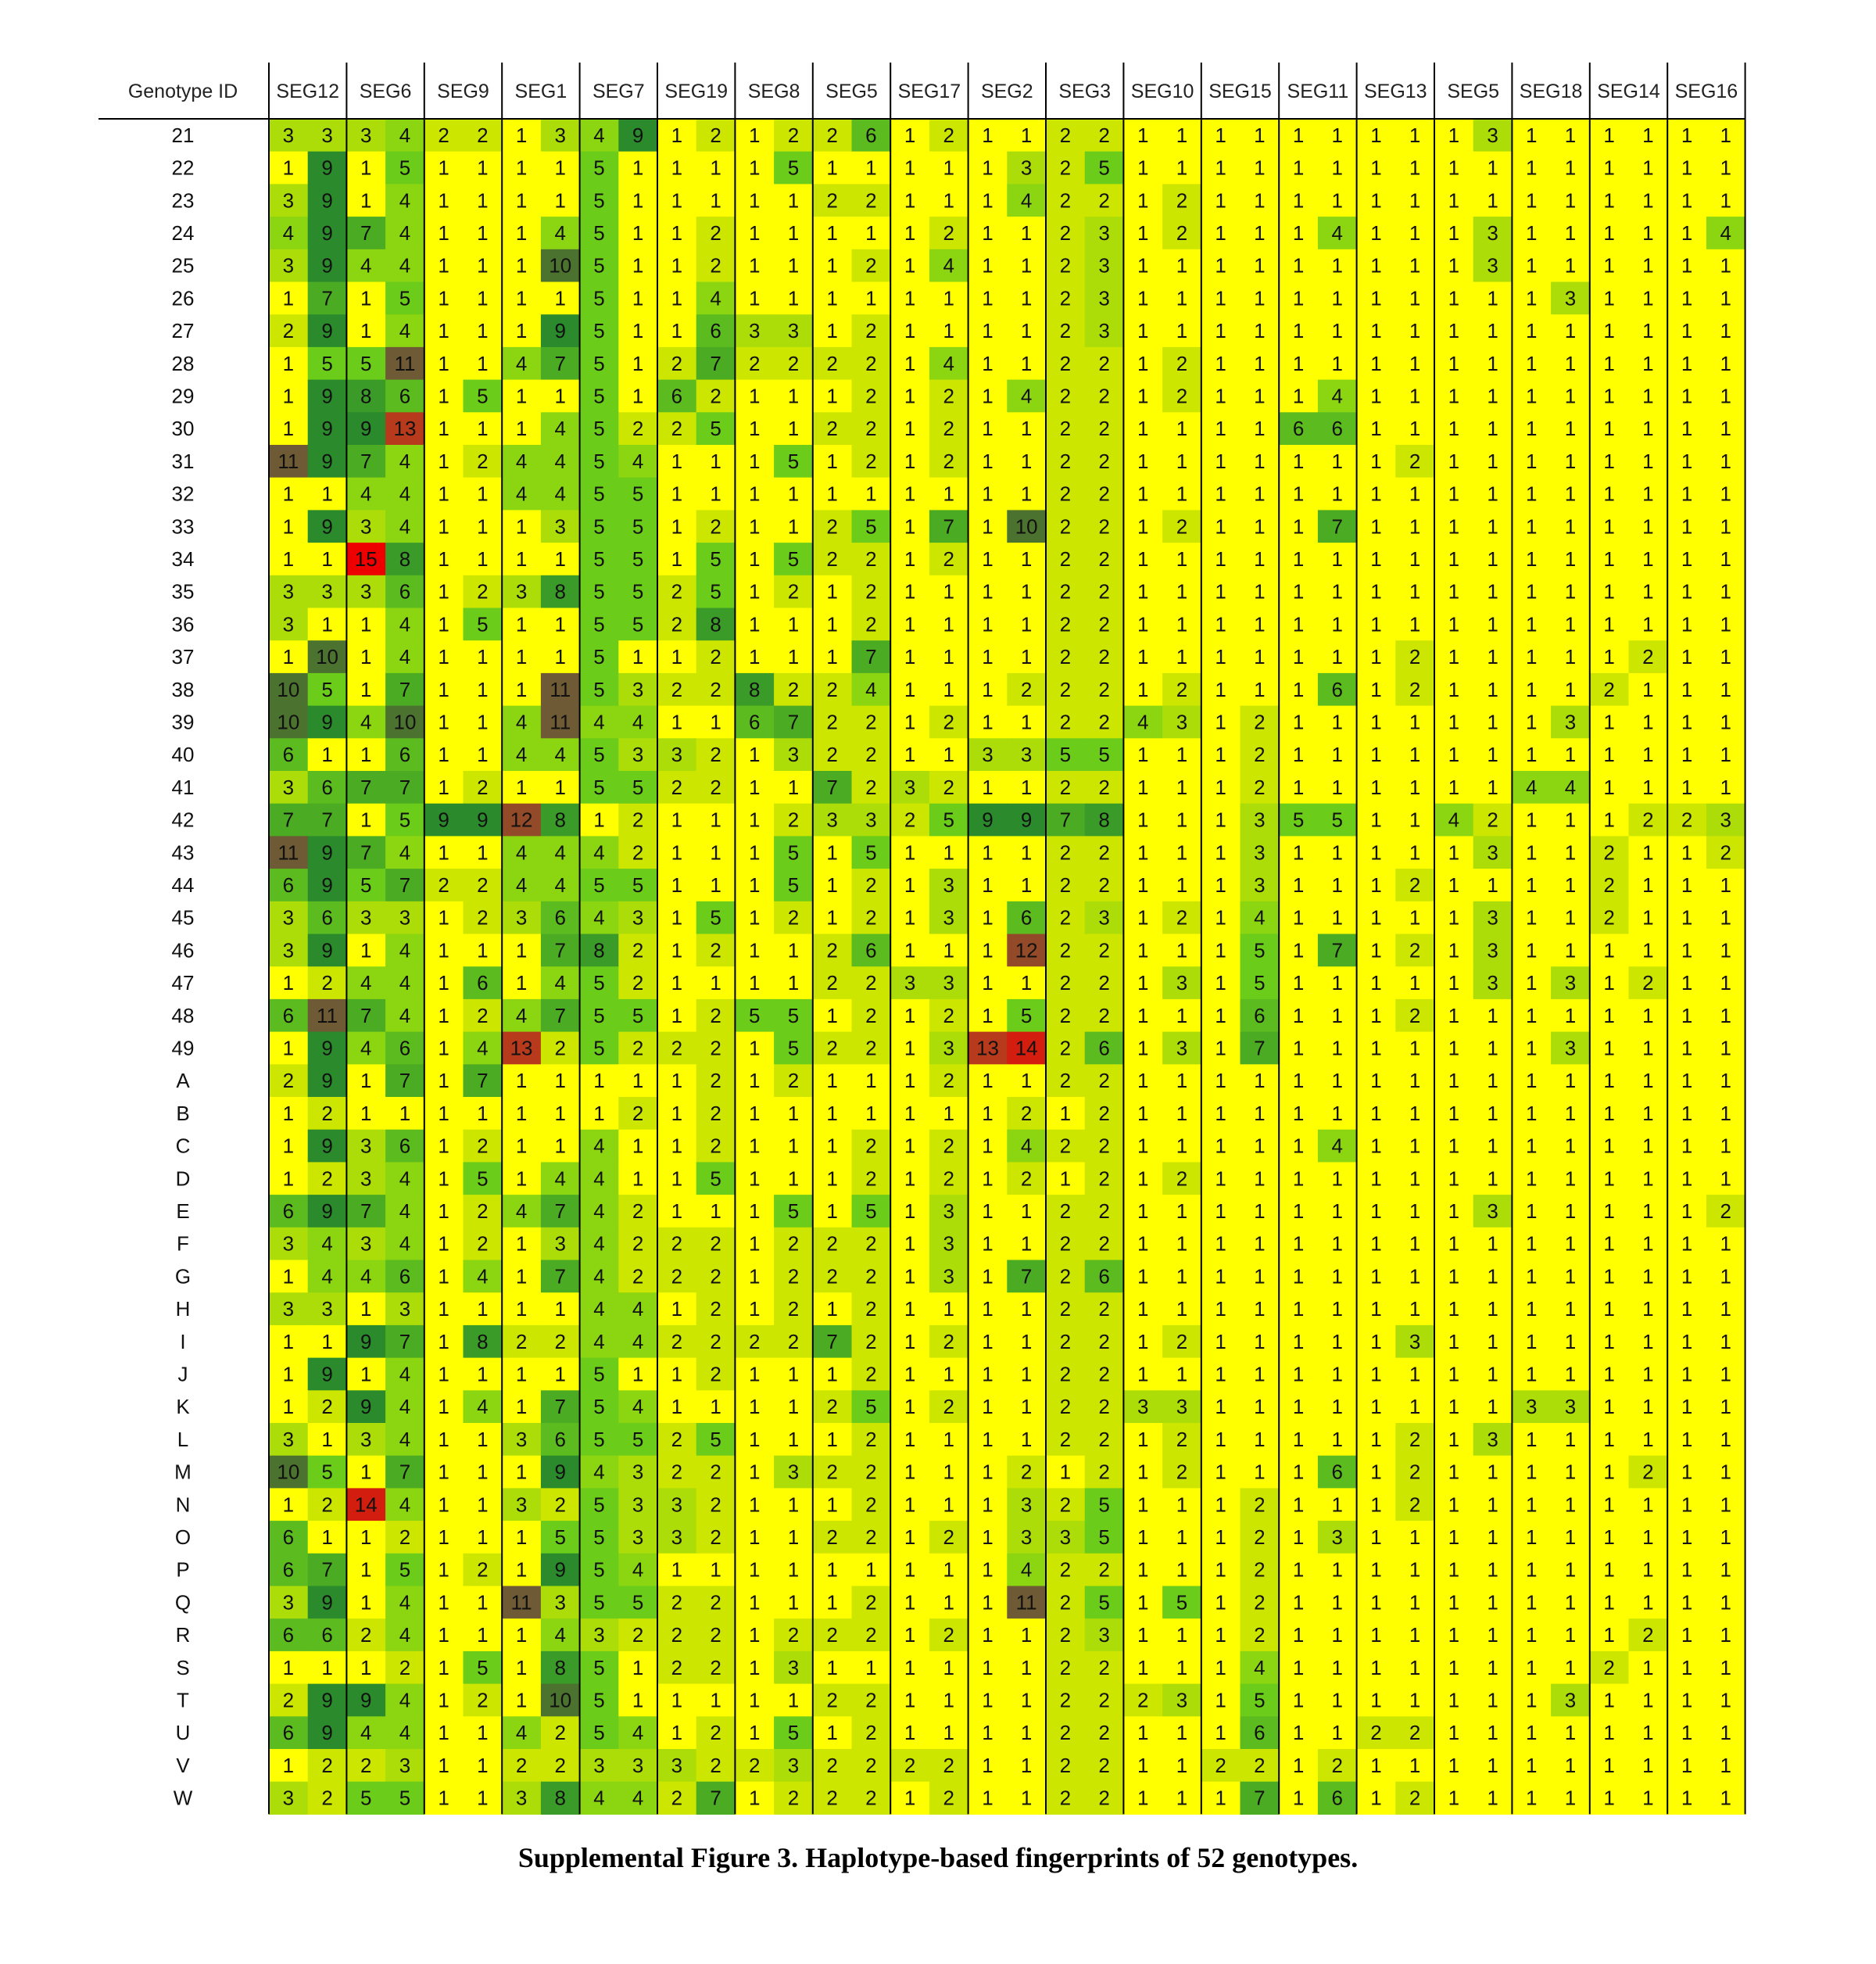 Image resolution: width=1876 pixels, height=1964 pixels. What do you see at coordinates (463, 91) in the screenshot?
I see `marker-label: SEG9` at bounding box center [463, 91].